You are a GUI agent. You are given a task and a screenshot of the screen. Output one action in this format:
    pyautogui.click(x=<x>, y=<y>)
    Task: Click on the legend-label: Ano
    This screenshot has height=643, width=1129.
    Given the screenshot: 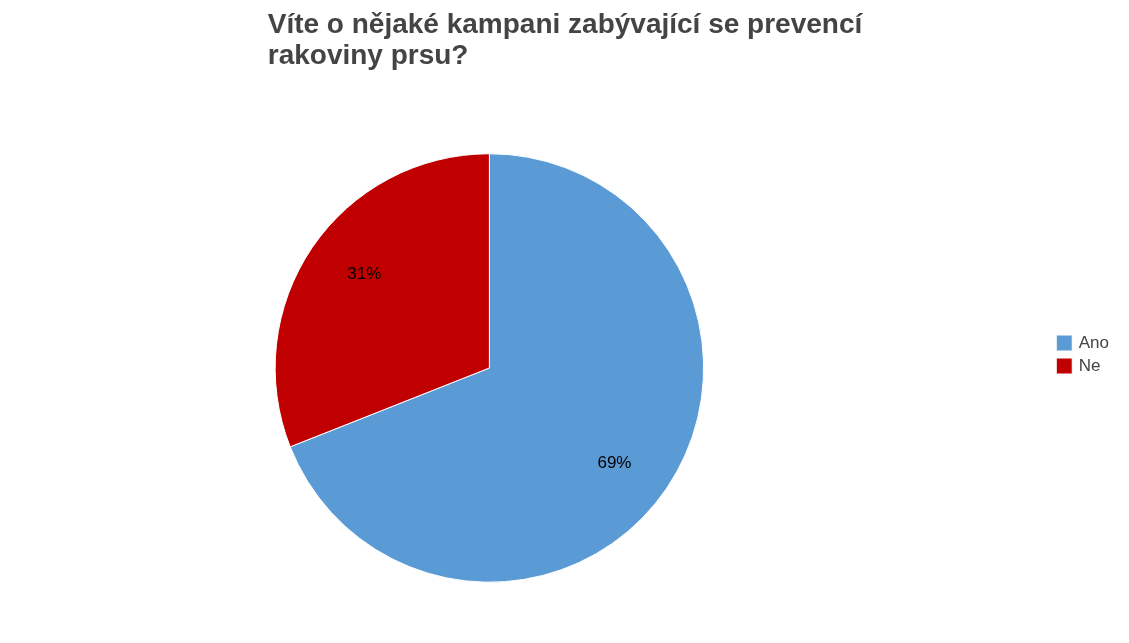 What is the action you would take?
    pyautogui.click(x=1093, y=342)
    